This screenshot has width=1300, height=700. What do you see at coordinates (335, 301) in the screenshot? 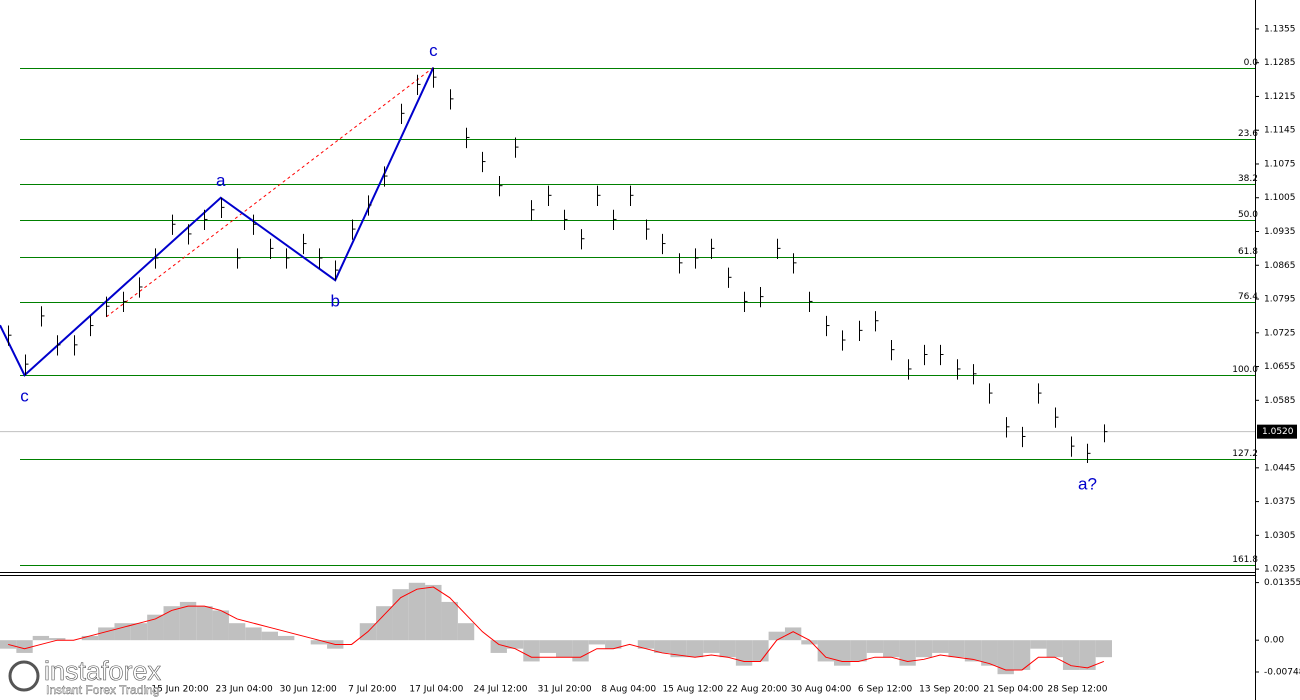
I see `wave-label: b` at bounding box center [335, 301].